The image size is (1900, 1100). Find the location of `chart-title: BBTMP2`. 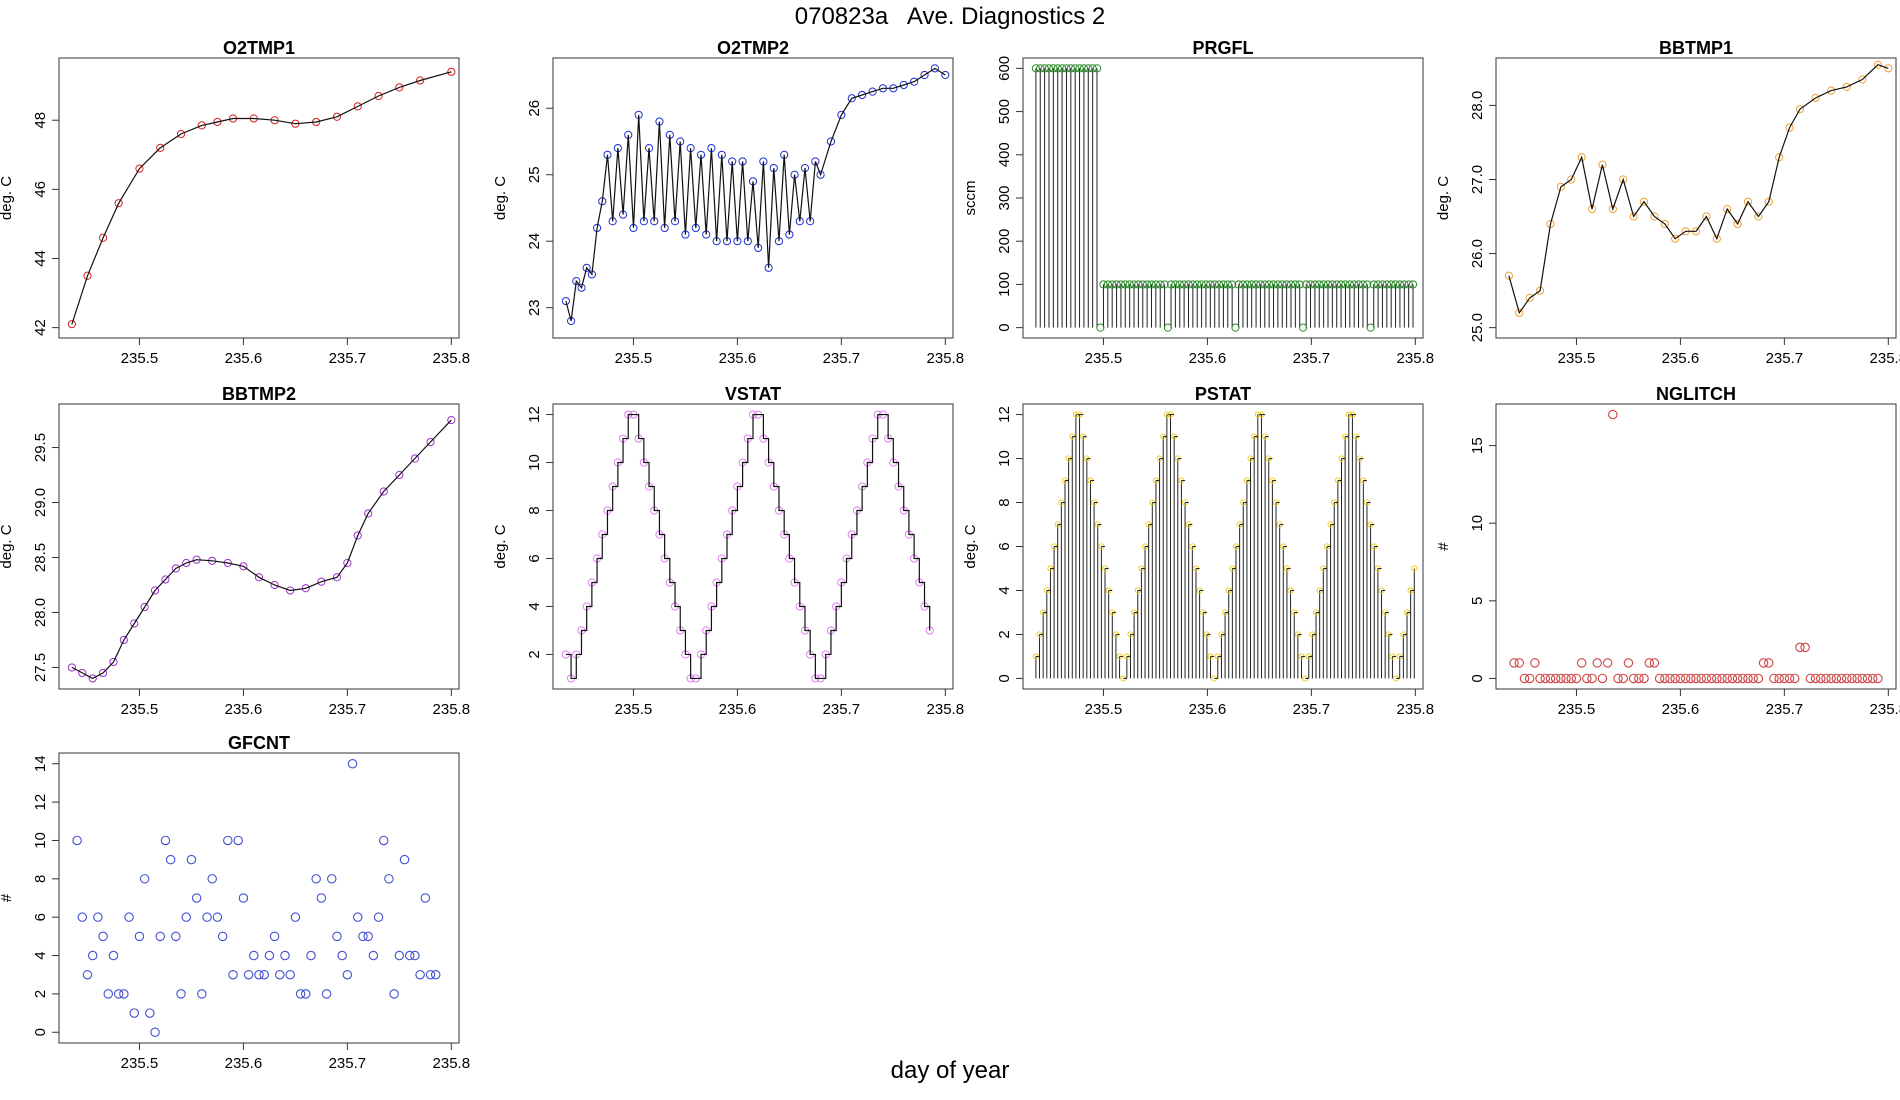

chart-title: BBTMP2 is located at coordinates (259, 394).